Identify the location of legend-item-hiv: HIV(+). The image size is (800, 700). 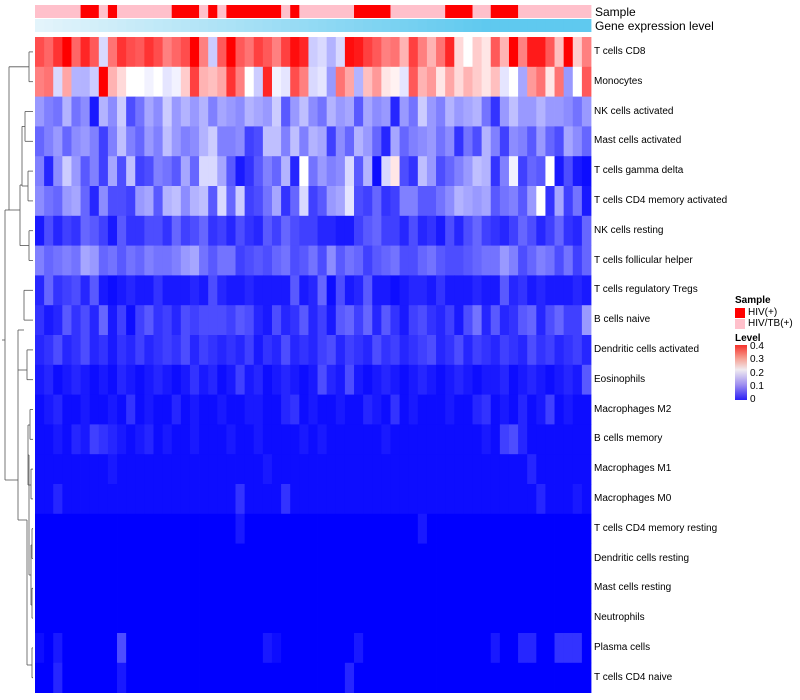
(767, 312).